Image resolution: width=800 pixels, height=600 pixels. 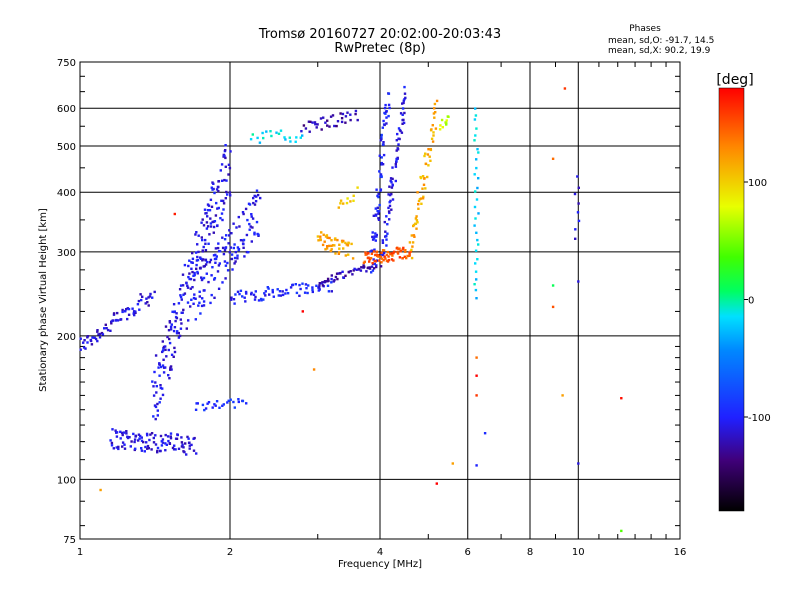 What do you see at coordinates (230, 552) in the screenshot?
I see `x-tick-label: 2` at bounding box center [230, 552].